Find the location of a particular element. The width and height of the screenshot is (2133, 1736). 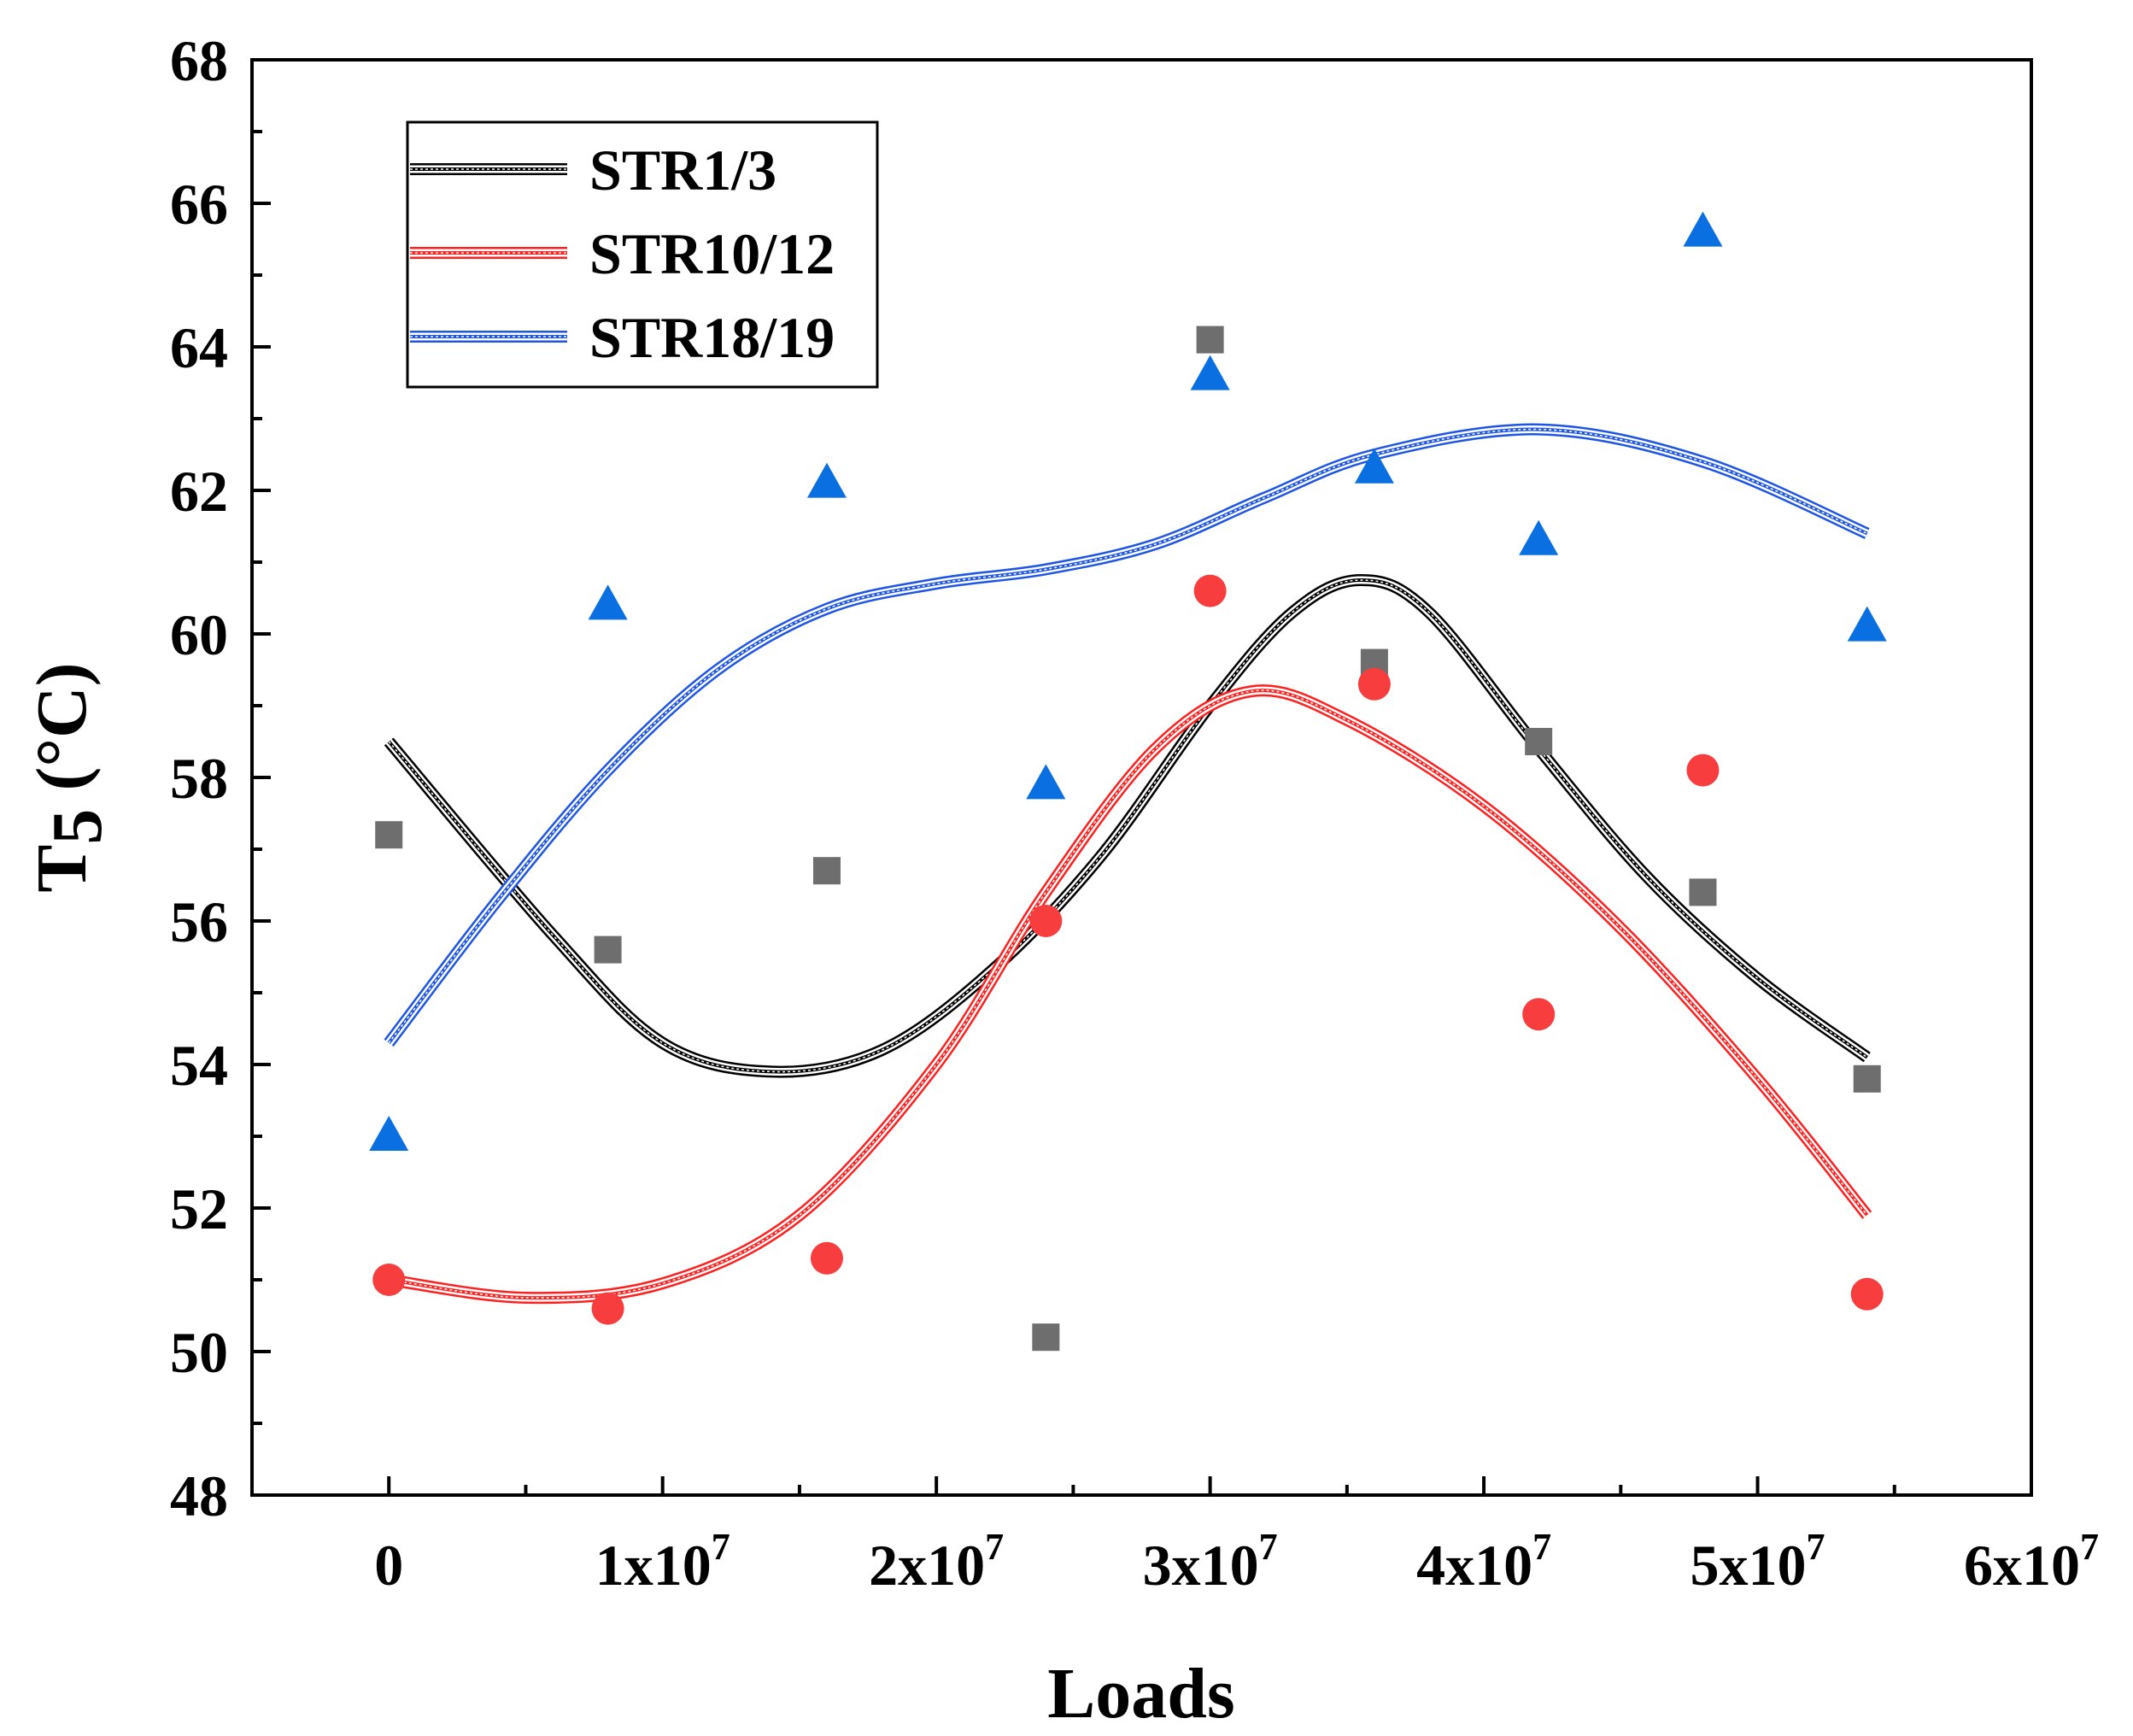

x-tick-label: 0 is located at coordinates (388, 1566).